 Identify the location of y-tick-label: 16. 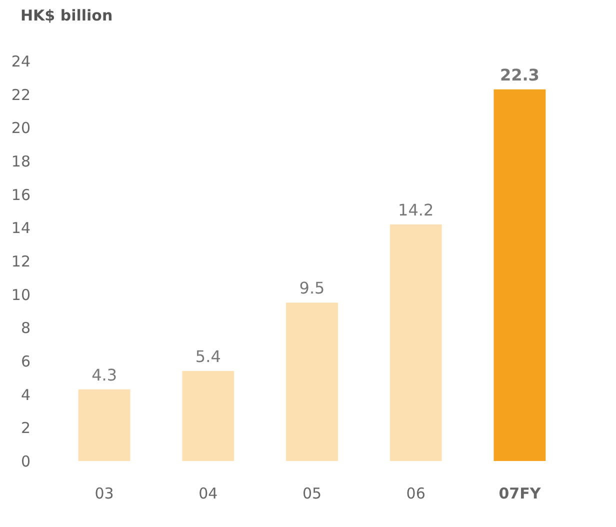
(20, 195).